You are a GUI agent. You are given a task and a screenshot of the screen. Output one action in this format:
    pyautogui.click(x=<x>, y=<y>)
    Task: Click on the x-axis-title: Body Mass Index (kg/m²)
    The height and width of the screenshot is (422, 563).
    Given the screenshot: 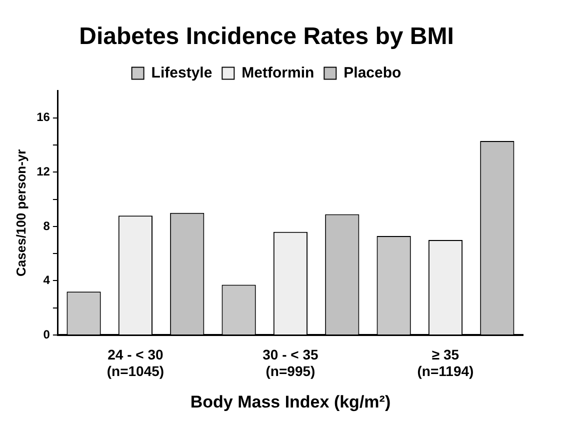 What is the action you would take?
    pyautogui.click(x=290, y=402)
    